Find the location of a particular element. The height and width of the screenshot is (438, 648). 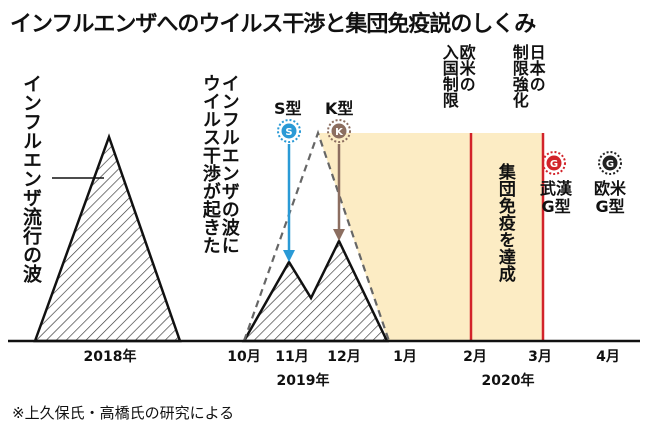

s-badge-letter: S is located at coordinates (288, 132).